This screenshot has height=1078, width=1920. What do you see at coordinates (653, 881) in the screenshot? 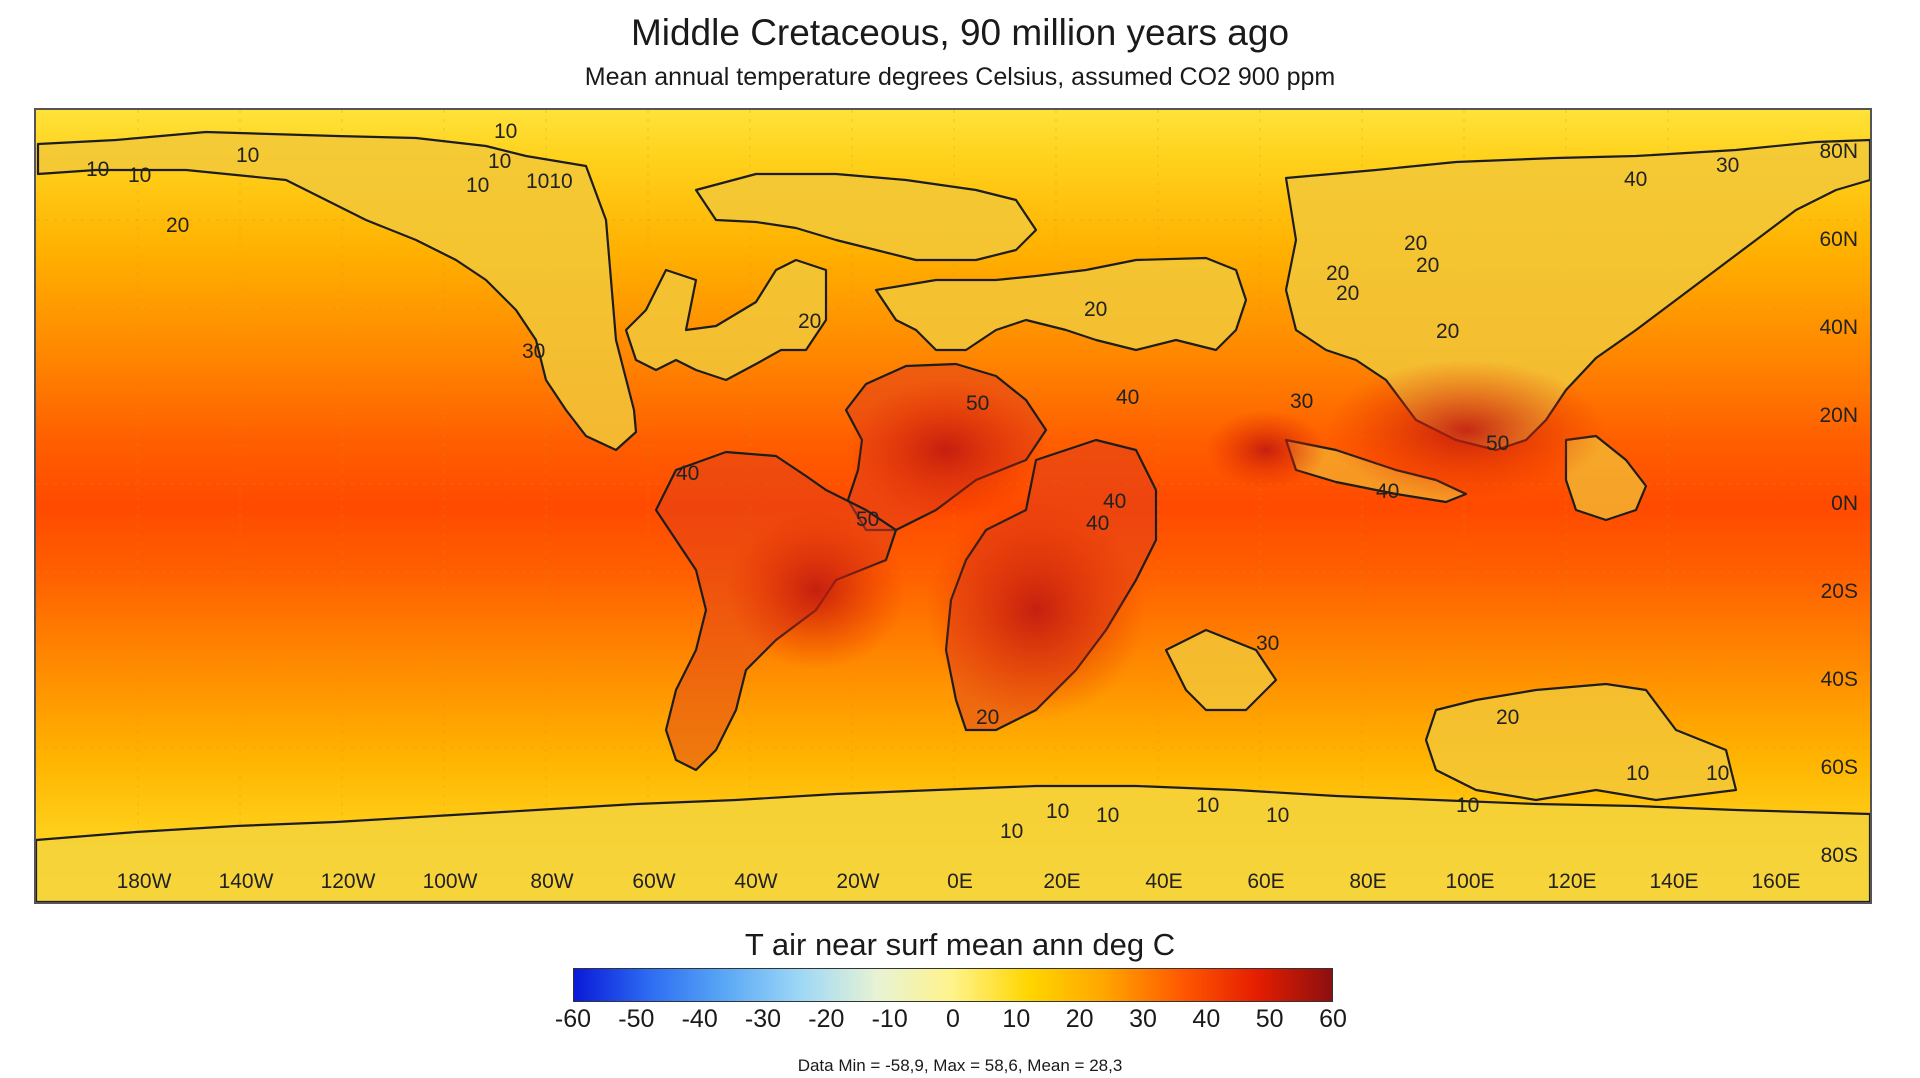
I see `longitude-label: 60W` at bounding box center [653, 881].